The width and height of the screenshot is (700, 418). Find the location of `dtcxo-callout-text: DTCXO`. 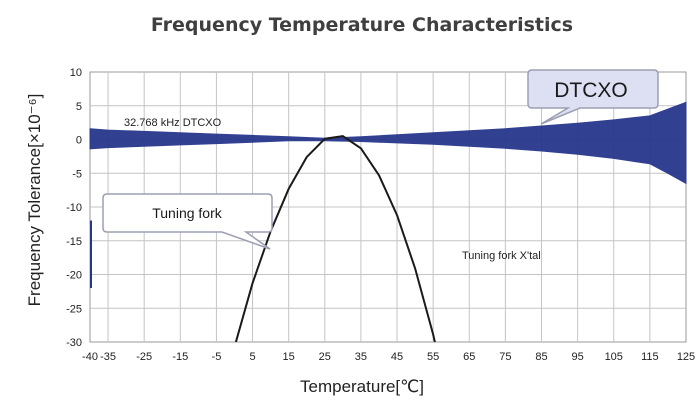

dtcxo-callout-text: DTCXO is located at coordinates (591, 90).